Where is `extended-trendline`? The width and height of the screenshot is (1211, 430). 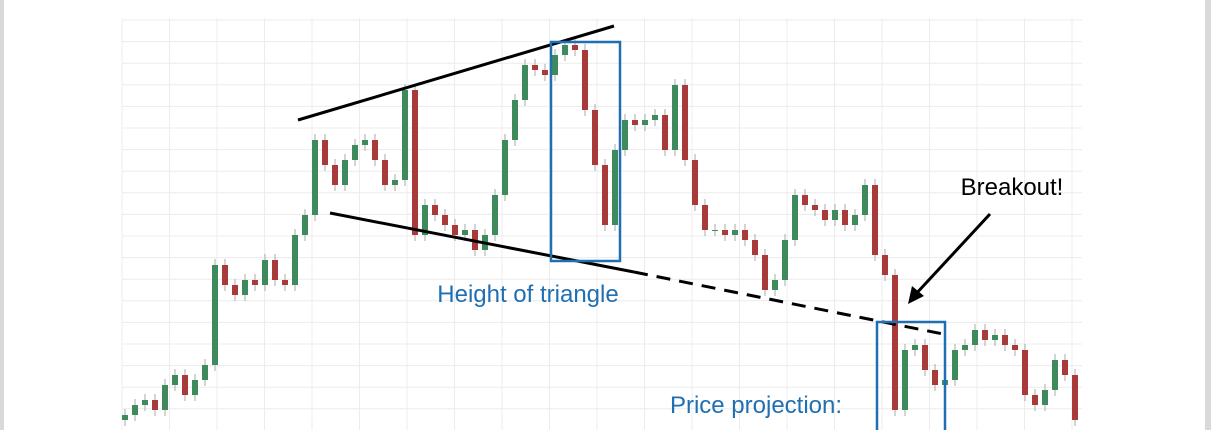
extended-trendline is located at coordinates (791, 303).